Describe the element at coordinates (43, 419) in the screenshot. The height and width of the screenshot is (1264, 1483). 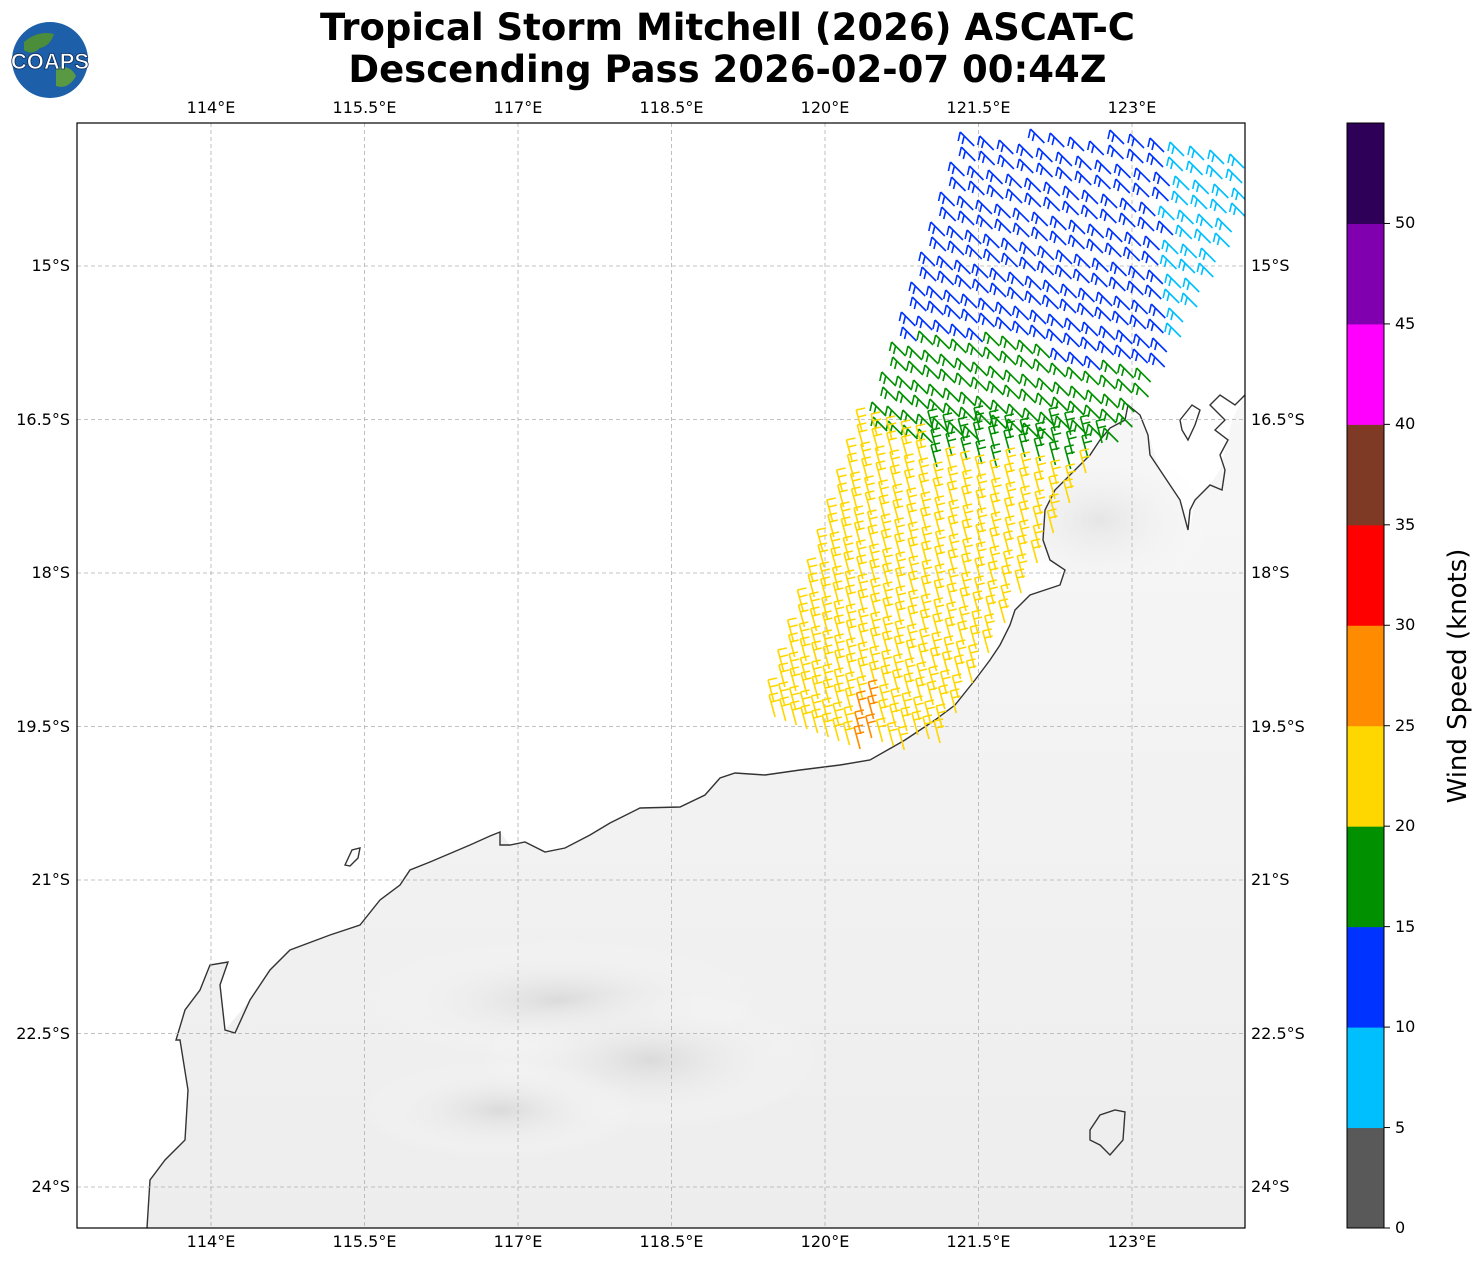
I see `left-lat-label: 16.5°S` at that location.